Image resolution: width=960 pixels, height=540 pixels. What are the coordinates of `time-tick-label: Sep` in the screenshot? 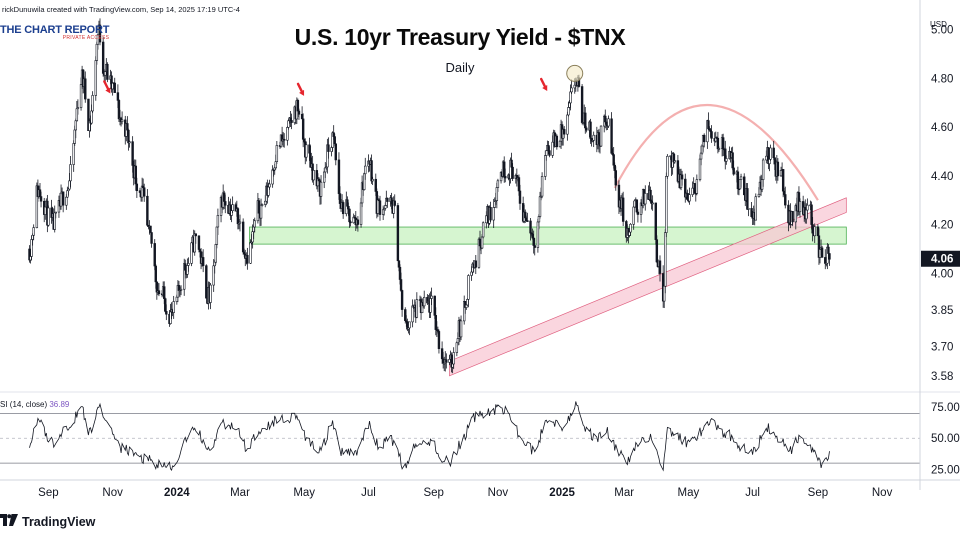 It's located at (818, 493).